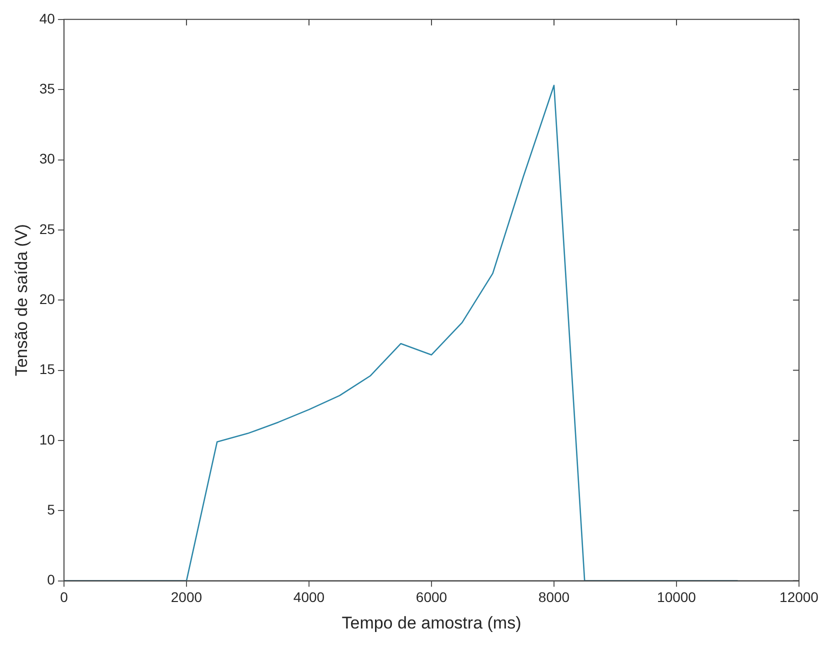  What do you see at coordinates (309, 597) in the screenshot?
I see `x-tick-label: 4000` at bounding box center [309, 597].